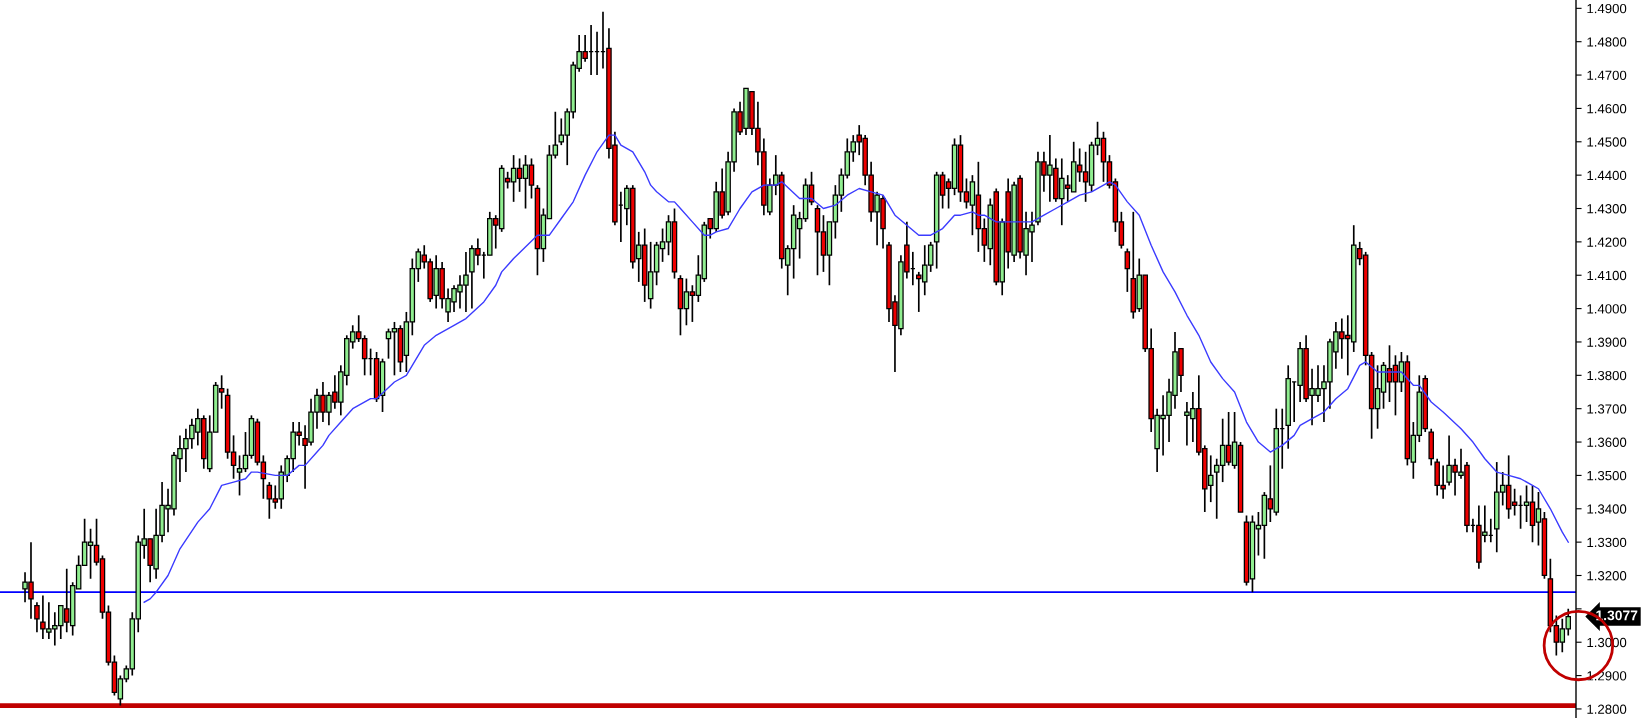 This screenshot has width=1641, height=726. What do you see at coordinates (1607, 409) in the screenshot?
I see `y-tick-label: 1.3700` at bounding box center [1607, 409].